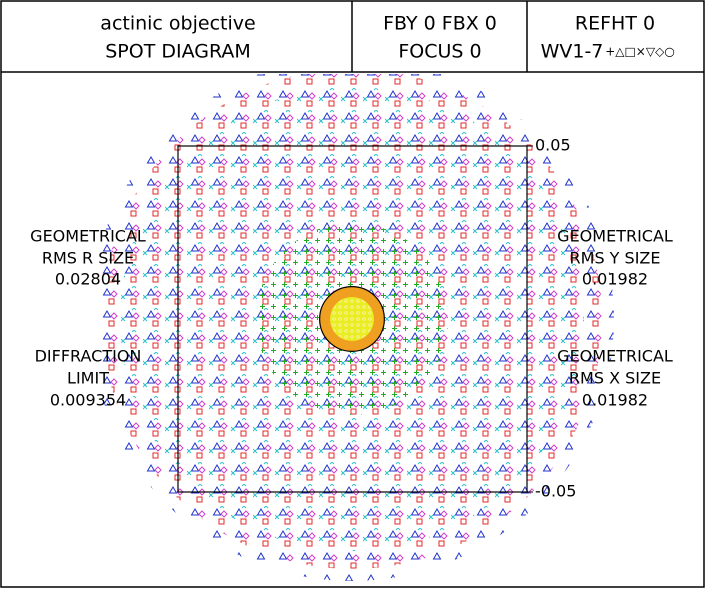 Image resolution: width=707 pixels, height=591 pixels. What do you see at coordinates (177, 24) in the screenshot?
I see `title: actinic objective` at bounding box center [177, 24].